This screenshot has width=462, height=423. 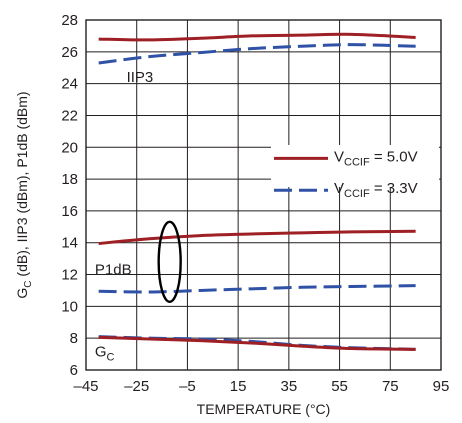 What do you see at coordinates (257, 343) in the screenshot?
I see `series-line-gc-5v` at bounding box center [257, 343].